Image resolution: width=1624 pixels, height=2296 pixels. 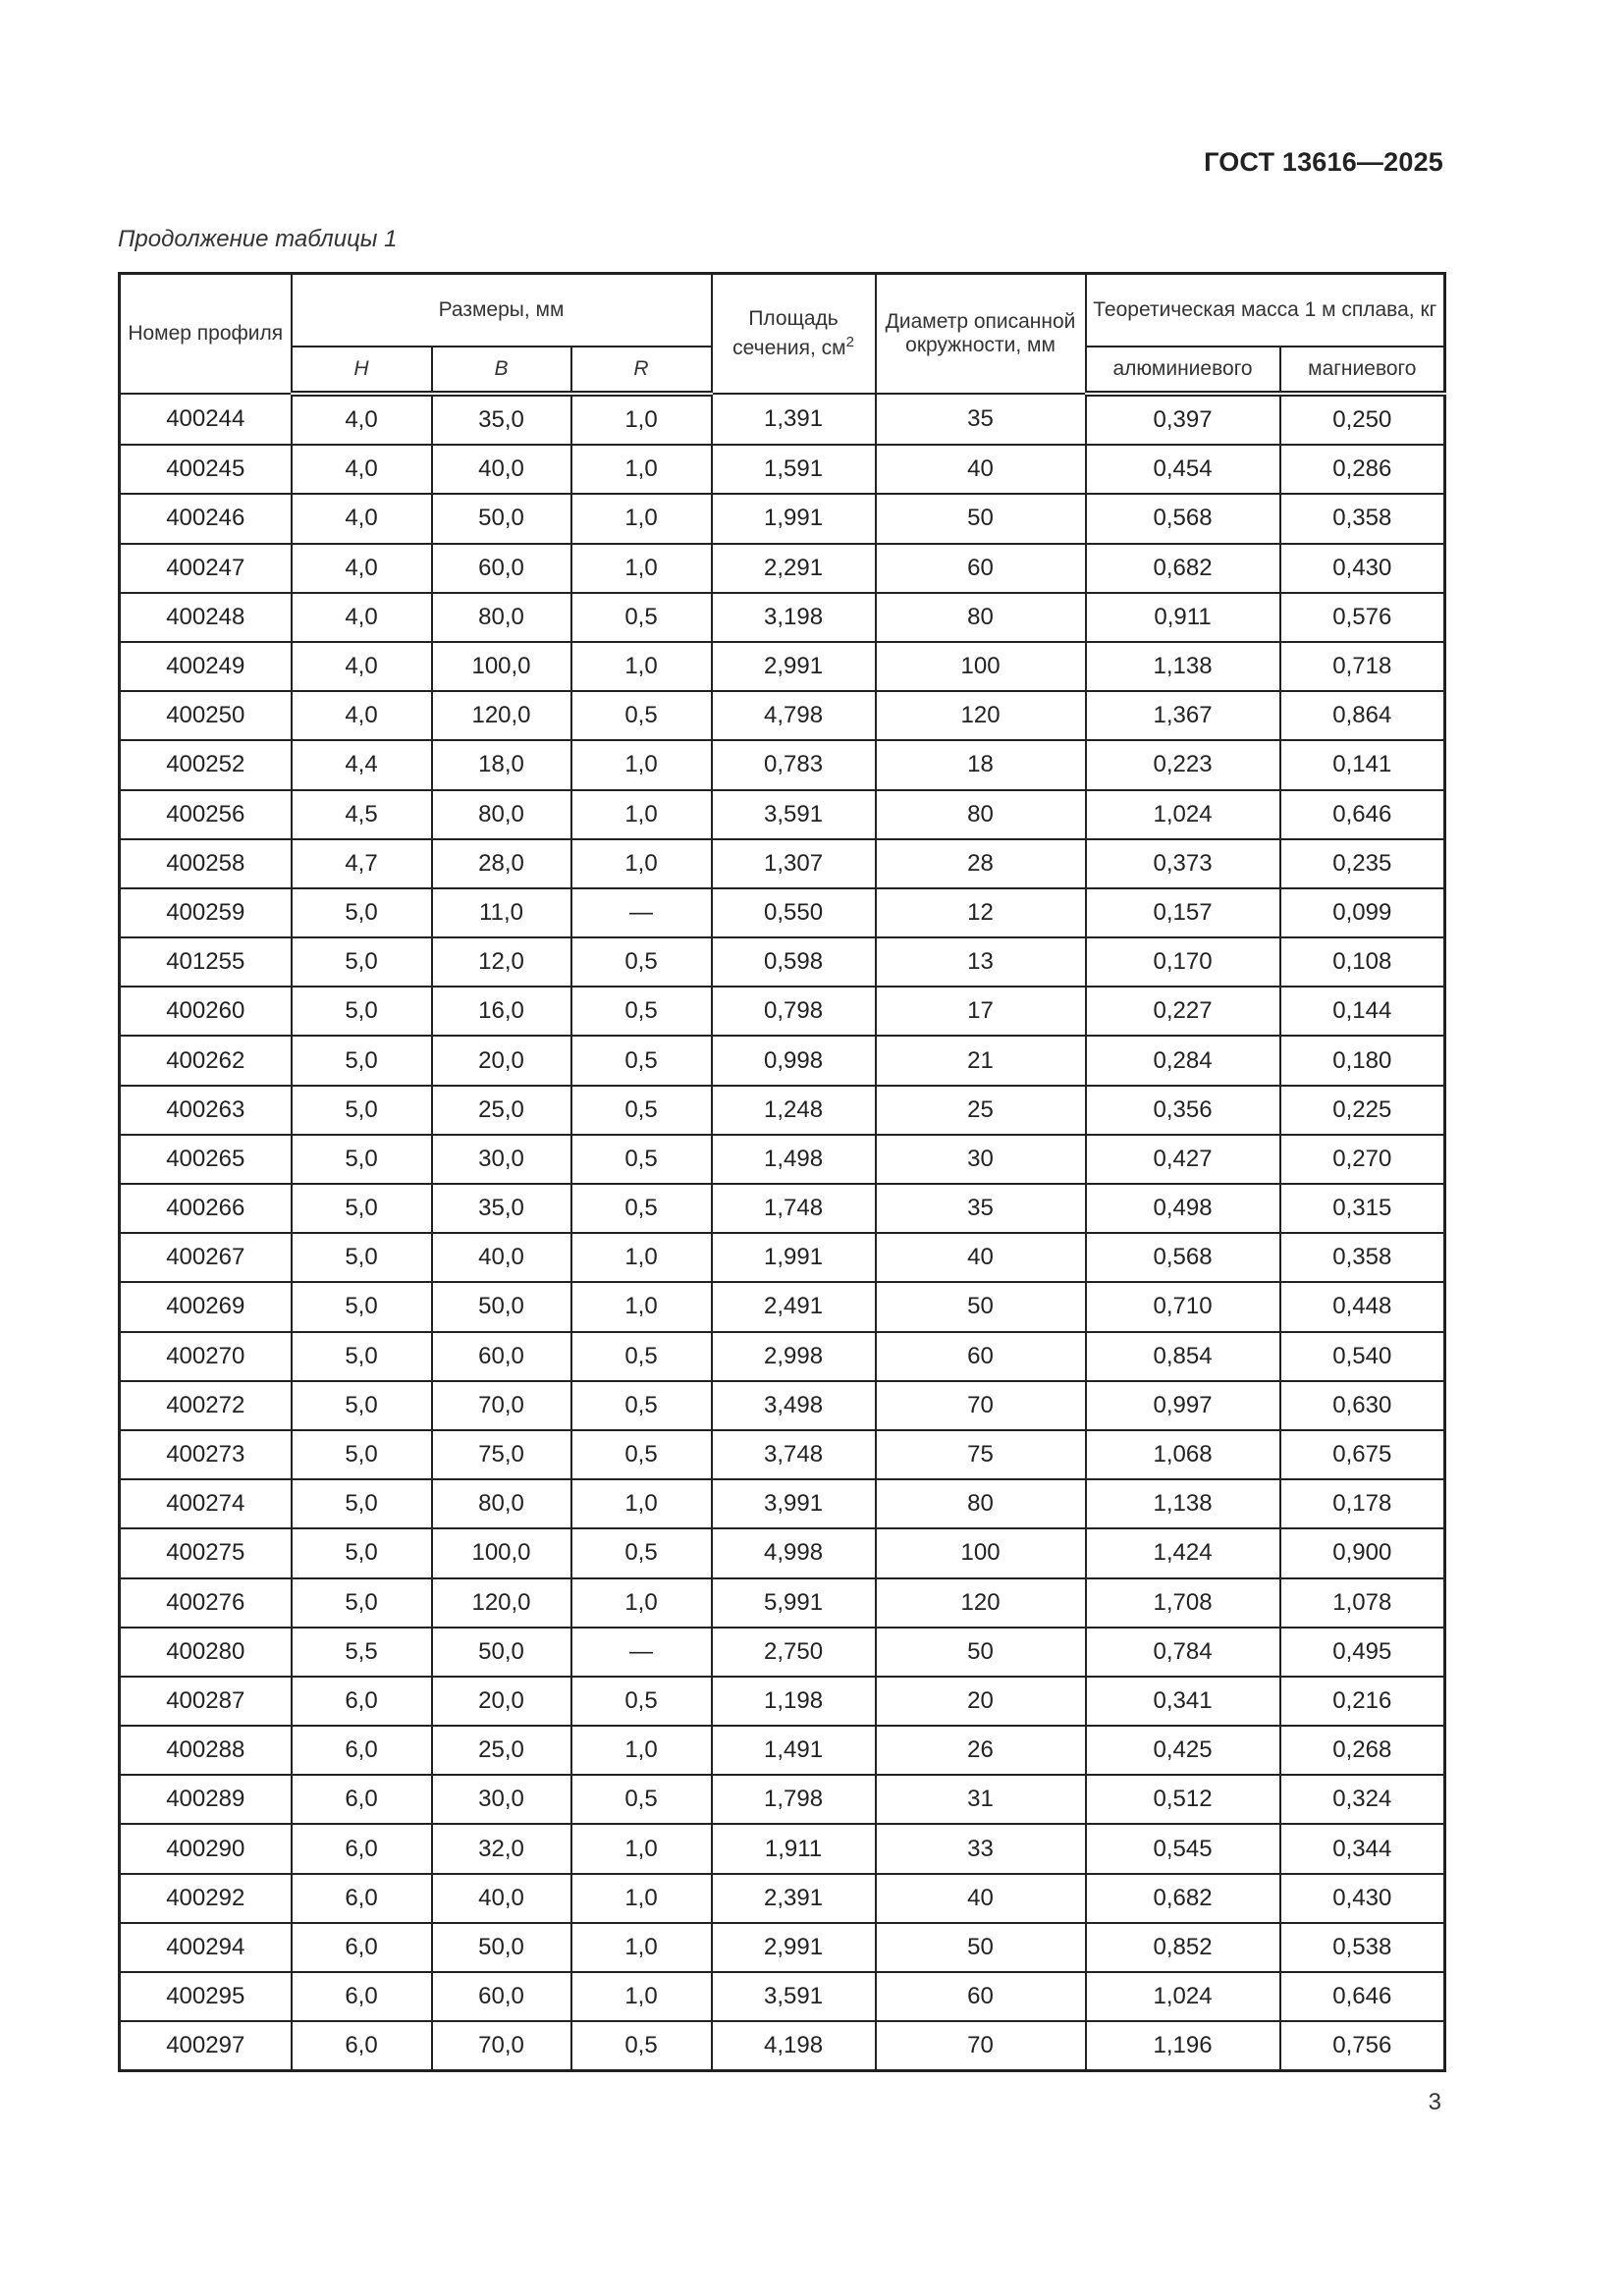 What do you see at coordinates (782, 1258) in the screenshot?
I see `table-row: 400267 5,0 40,0 1,0 1,991 40 0,568 0,358` at bounding box center [782, 1258].